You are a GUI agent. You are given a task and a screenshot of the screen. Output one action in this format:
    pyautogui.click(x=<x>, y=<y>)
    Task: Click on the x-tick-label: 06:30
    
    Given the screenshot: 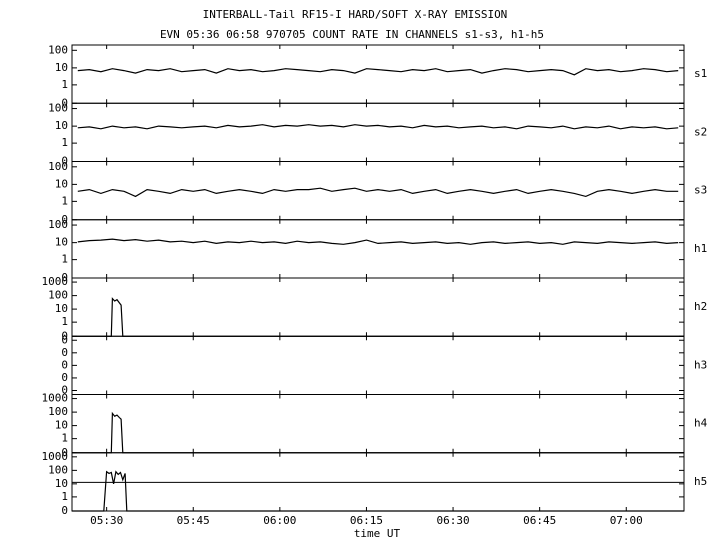 What is the action you would take?
    pyautogui.click(x=452, y=520)
    